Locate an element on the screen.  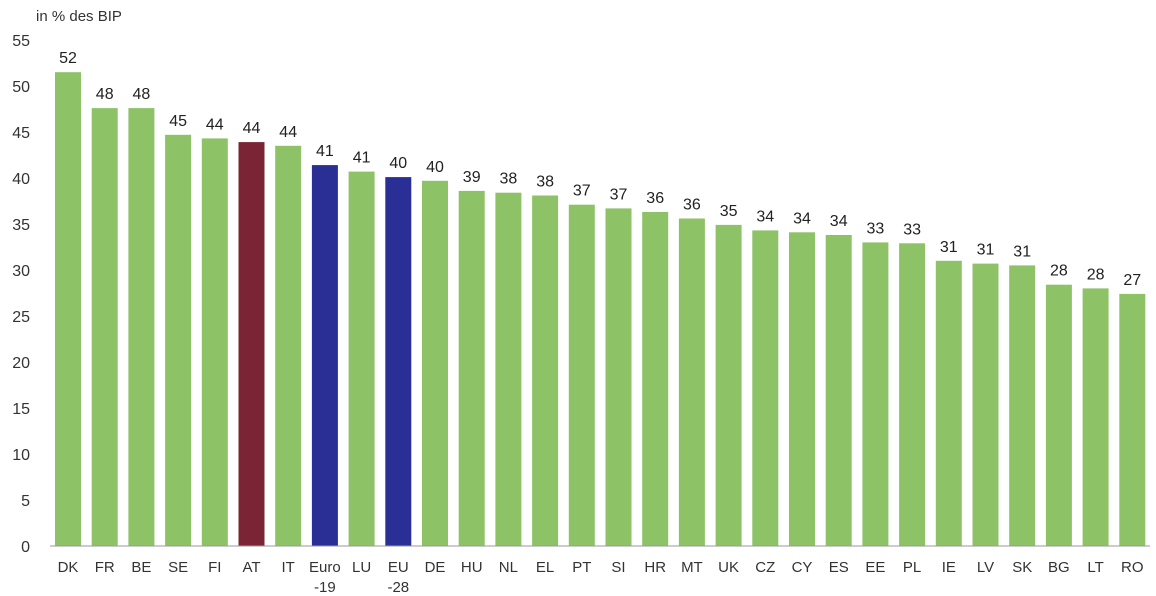
x-tick-label: HR is located at coordinates (655, 567).